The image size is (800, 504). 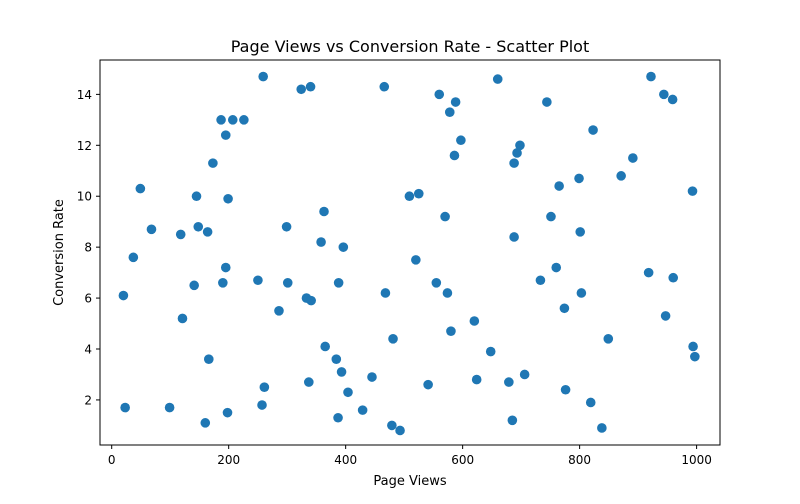 What do you see at coordinates (84, 95) in the screenshot?
I see `y-tick-label: 14` at bounding box center [84, 95].